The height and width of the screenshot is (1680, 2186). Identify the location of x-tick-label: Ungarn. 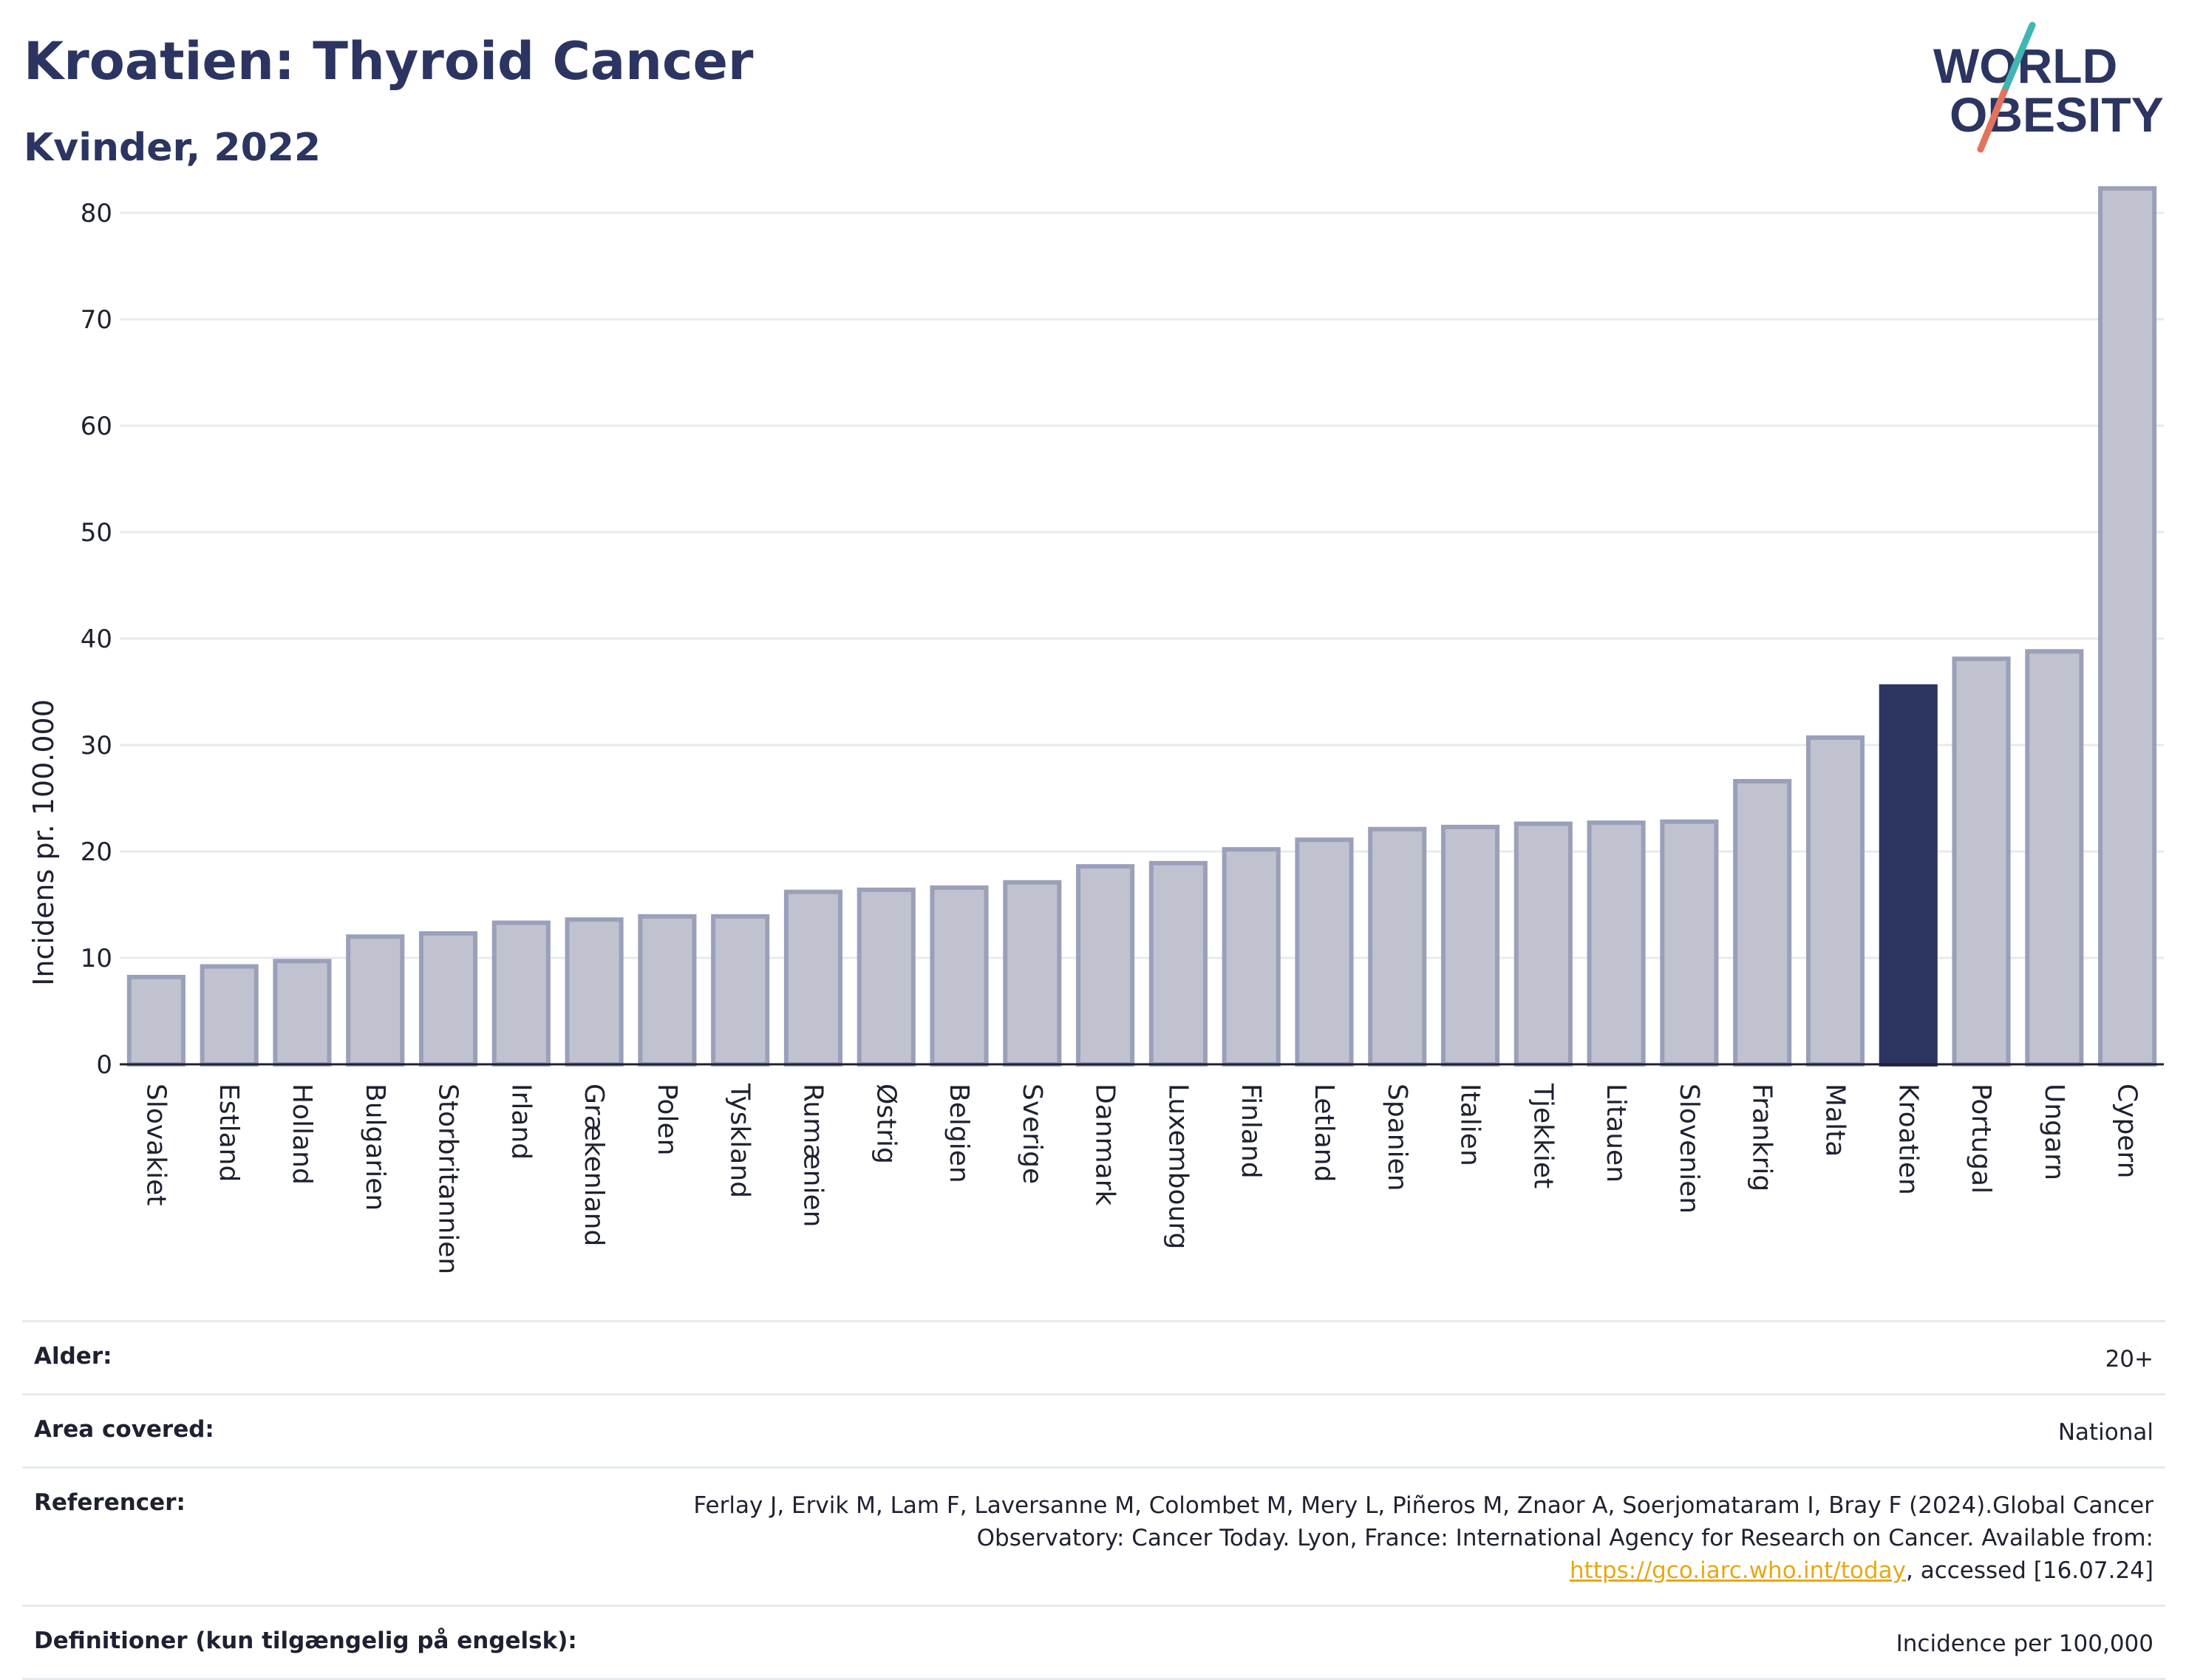
(2054, 1132).